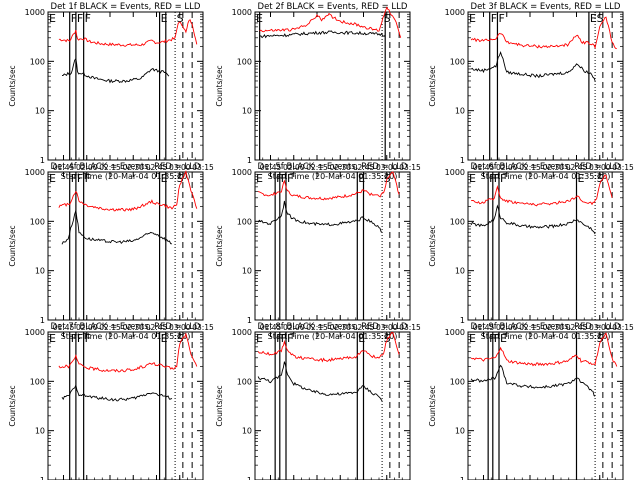 The image size is (640, 480). Describe the element at coordinates (333, 7) in the screenshot. I see `panel-title: Det 2f BLACK = Events, RED = LLD` at that location.